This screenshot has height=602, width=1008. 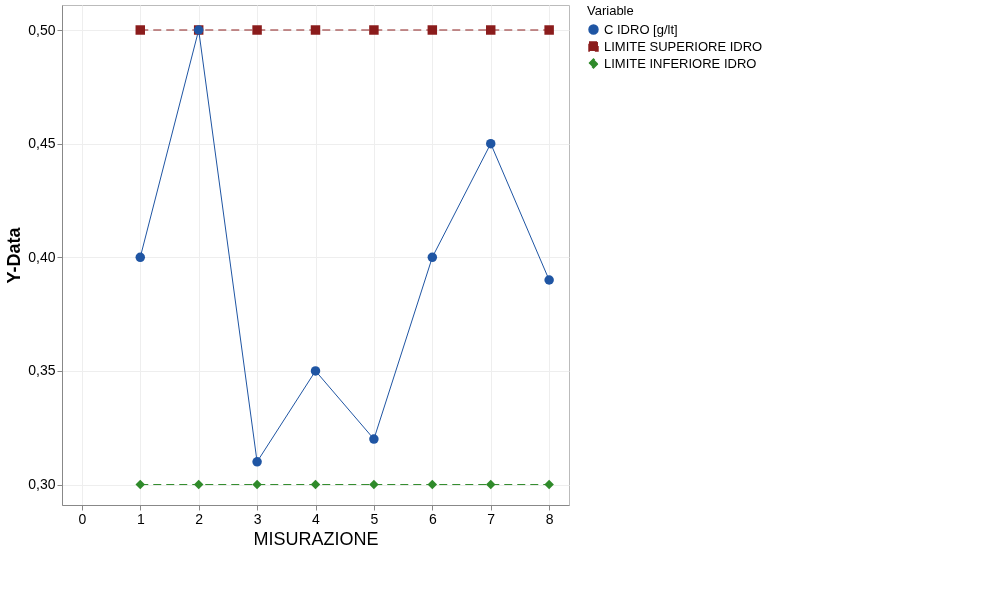 I want to click on x-tick-label: 1, so click(x=140, y=518).